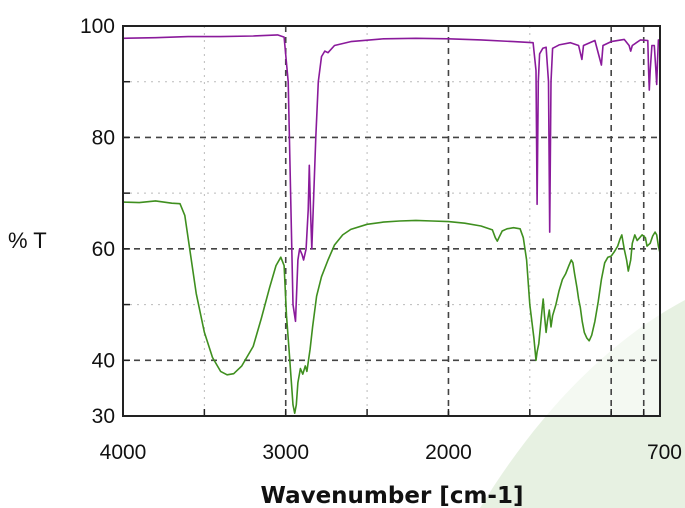 The image size is (685, 508). I want to click on x-tick-label: 4000, so click(123, 452).